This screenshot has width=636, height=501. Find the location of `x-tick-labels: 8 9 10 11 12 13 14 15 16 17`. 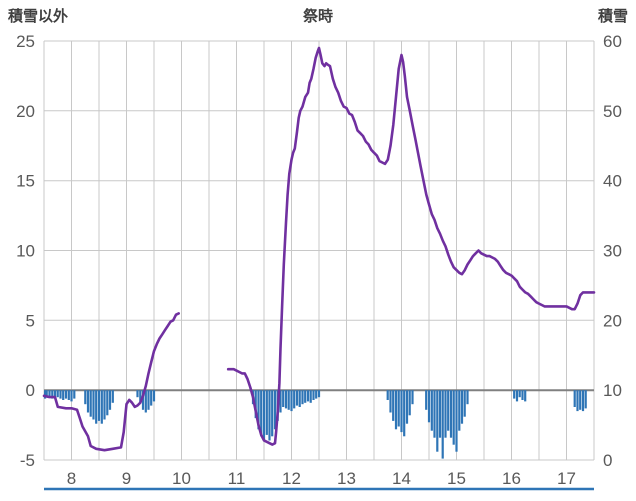

x-tick-labels: 8 9 10 11 12 13 14 15 16 17 is located at coordinates (321, 478).